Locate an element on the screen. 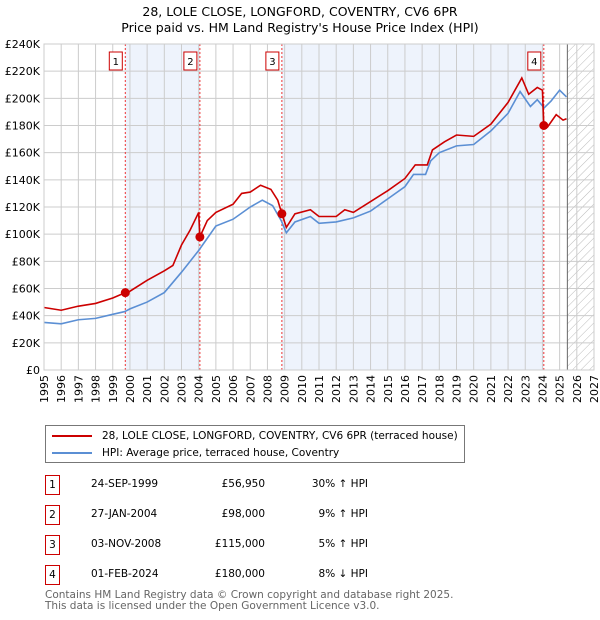 This screenshot has width=600, height=620. y-tick-label: £20K is located at coordinates (26, 343).